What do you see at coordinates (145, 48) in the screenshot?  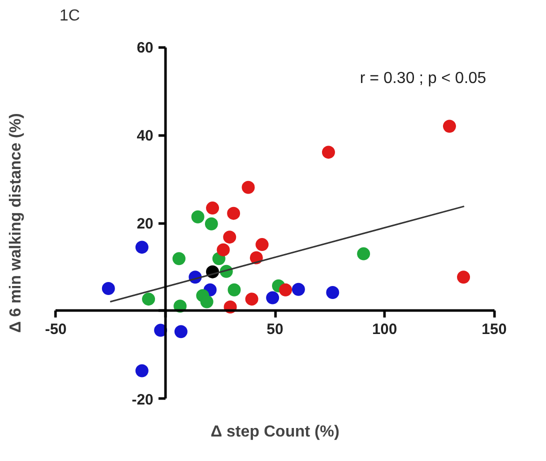 I see `y-tick-label: 60` at bounding box center [145, 48].